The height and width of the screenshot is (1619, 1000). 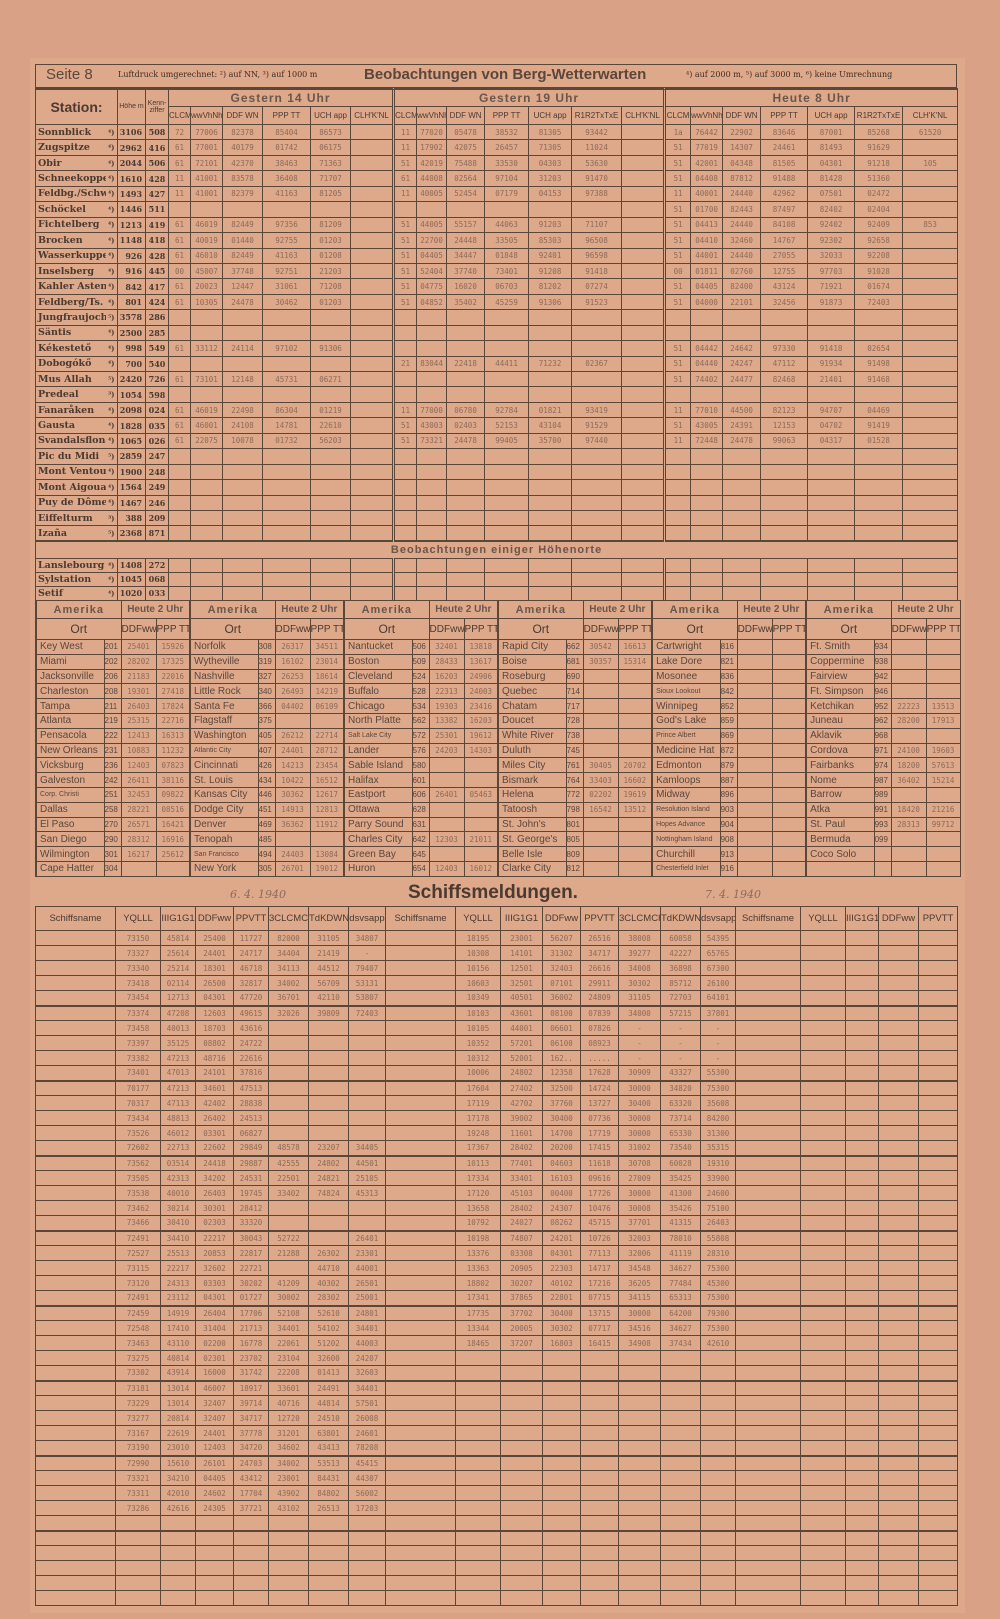 I want to click on ship-value: 18465, so click(x=478, y=1343).